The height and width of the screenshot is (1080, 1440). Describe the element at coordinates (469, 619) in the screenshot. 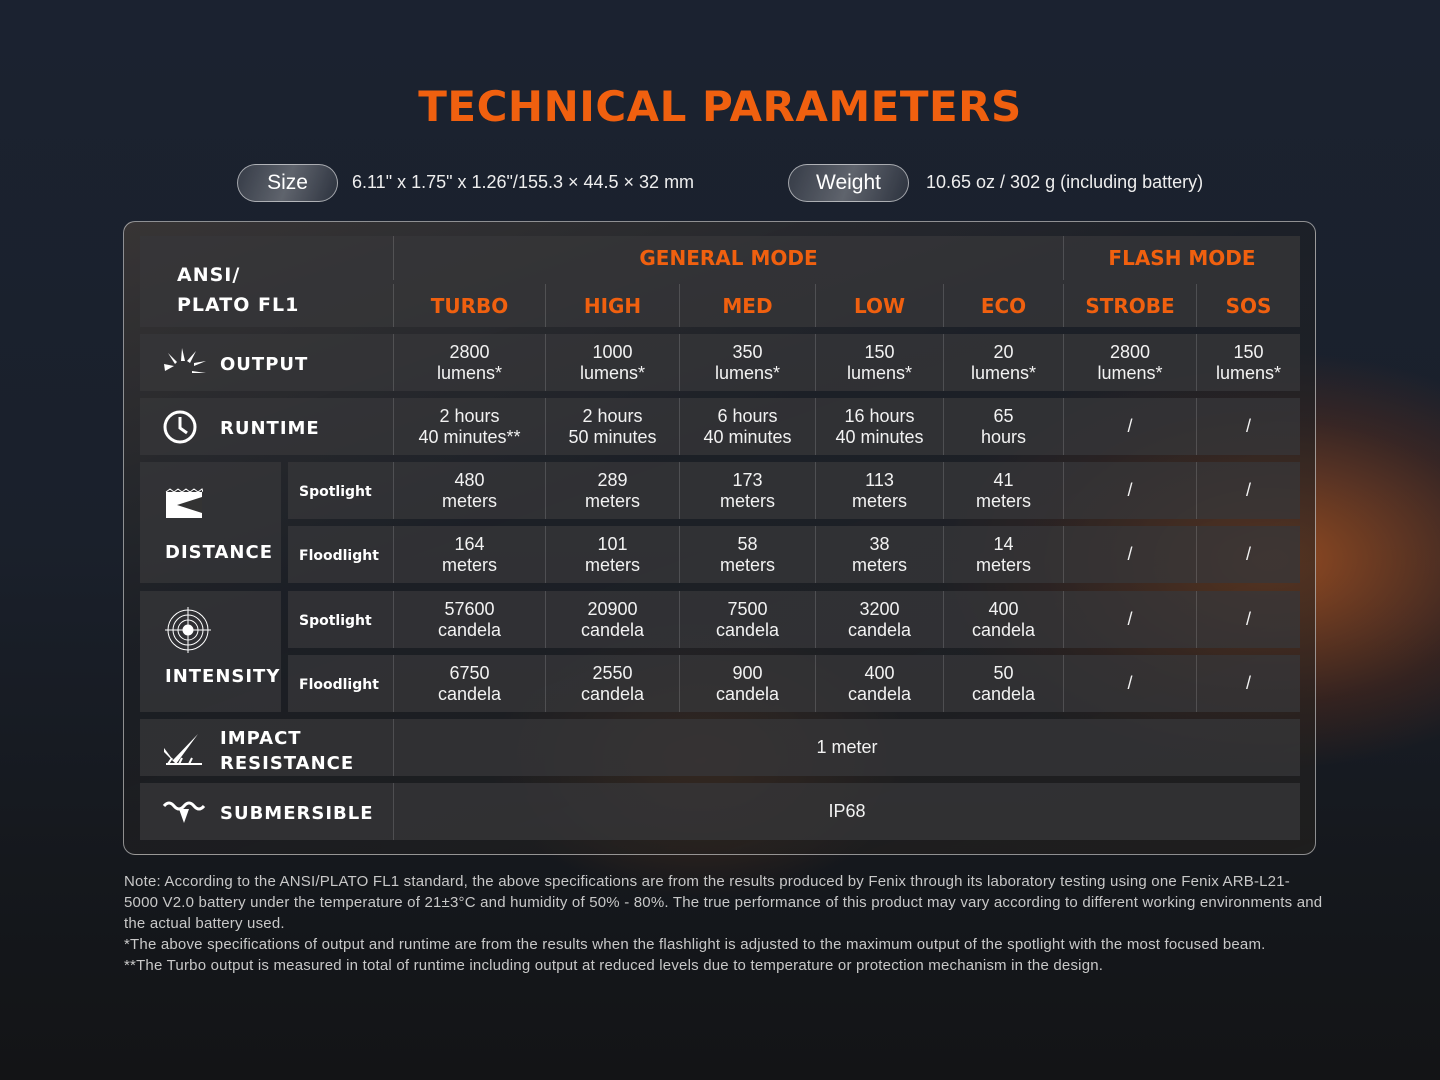

I see `table-cell: 57600 candela` at that location.